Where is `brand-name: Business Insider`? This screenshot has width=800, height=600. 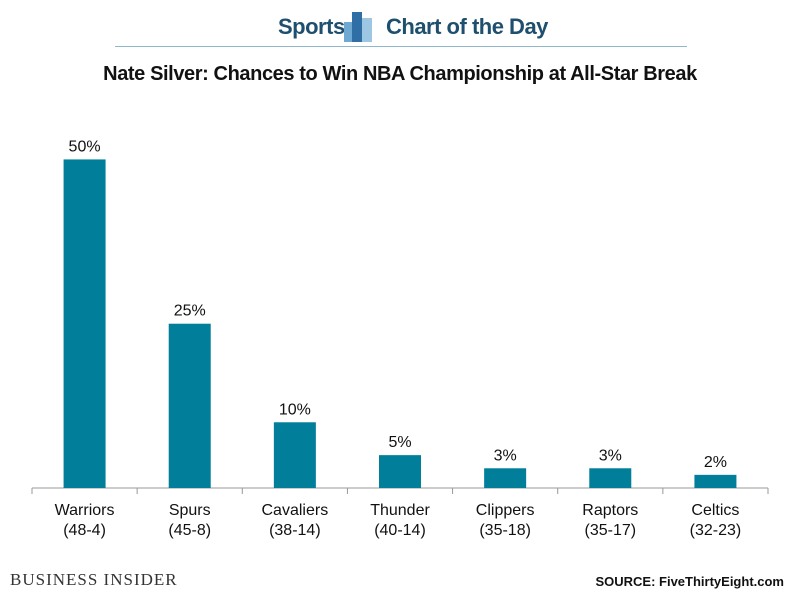 brand-name: Business Insider is located at coordinates (94, 579).